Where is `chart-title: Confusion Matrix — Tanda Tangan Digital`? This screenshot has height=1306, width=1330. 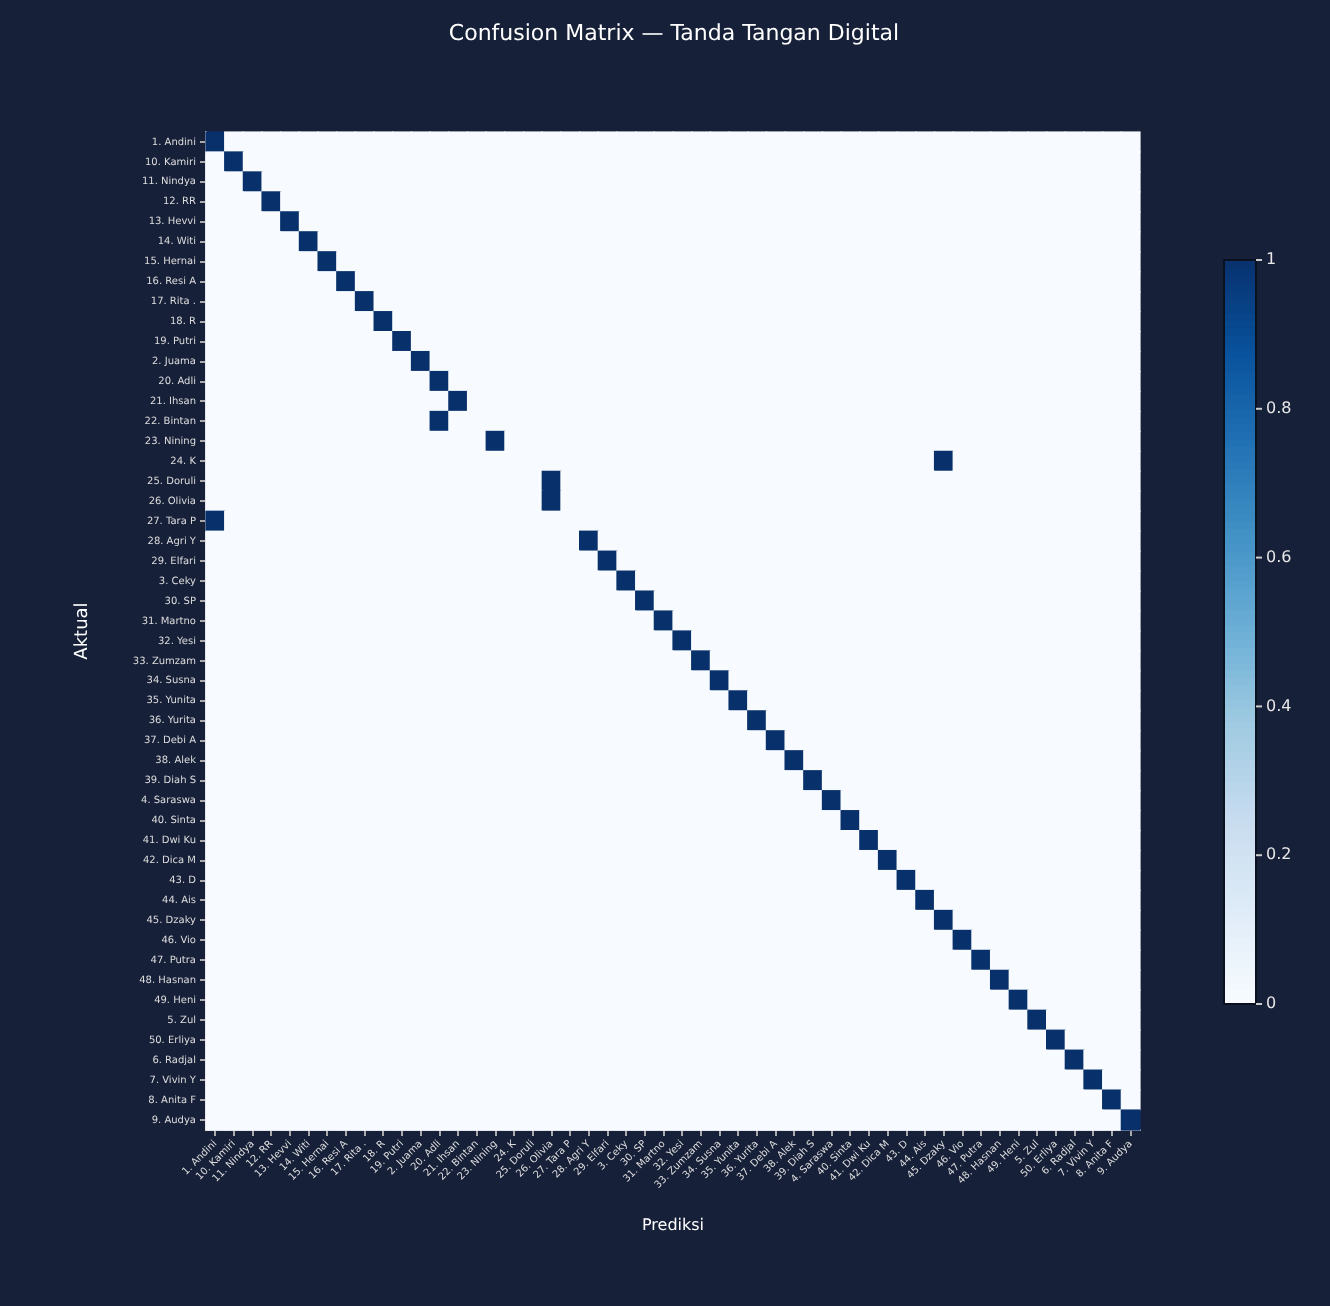 chart-title: Confusion Matrix — Tanda Tangan Digital is located at coordinates (674, 32).